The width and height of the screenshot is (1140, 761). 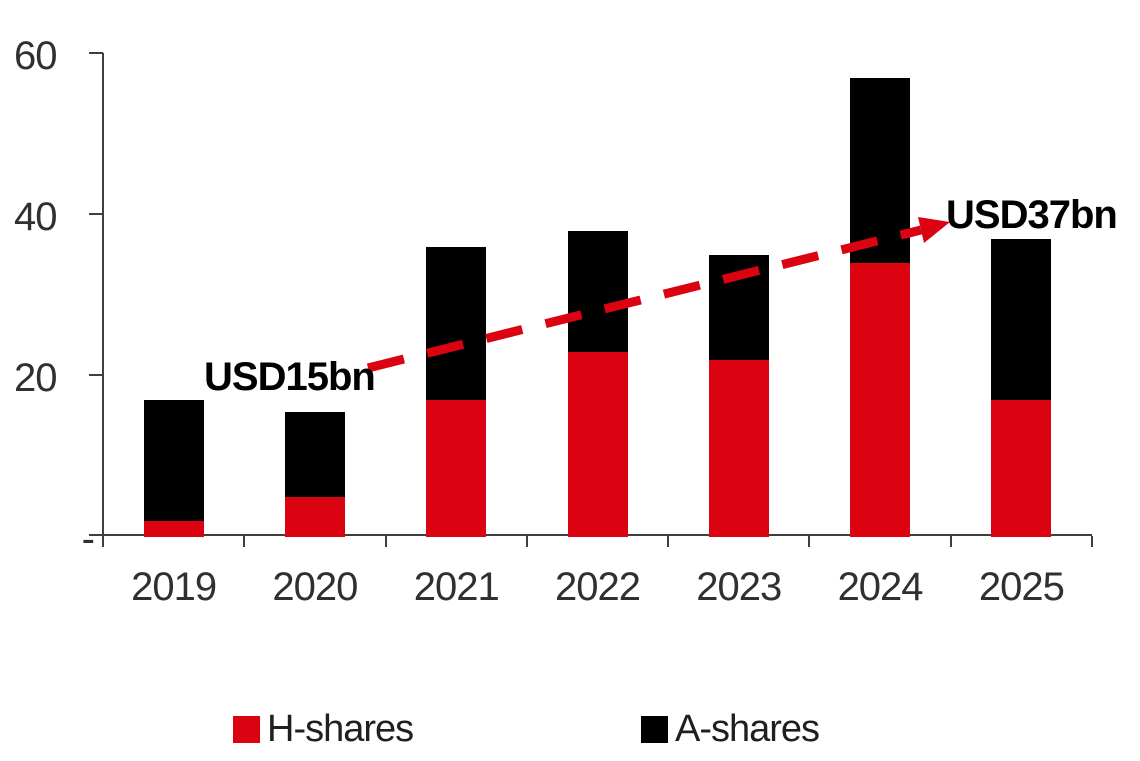 What do you see at coordinates (747, 728) in the screenshot?
I see `legend-label-a-shares: A-shares` at bounding box center [747, 728].